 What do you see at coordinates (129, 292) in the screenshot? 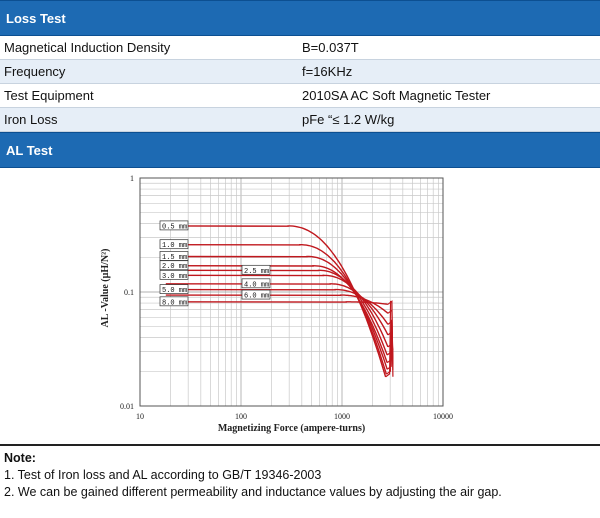
I see `y-tick-label: 0.1` at bounding box center [129, 292].